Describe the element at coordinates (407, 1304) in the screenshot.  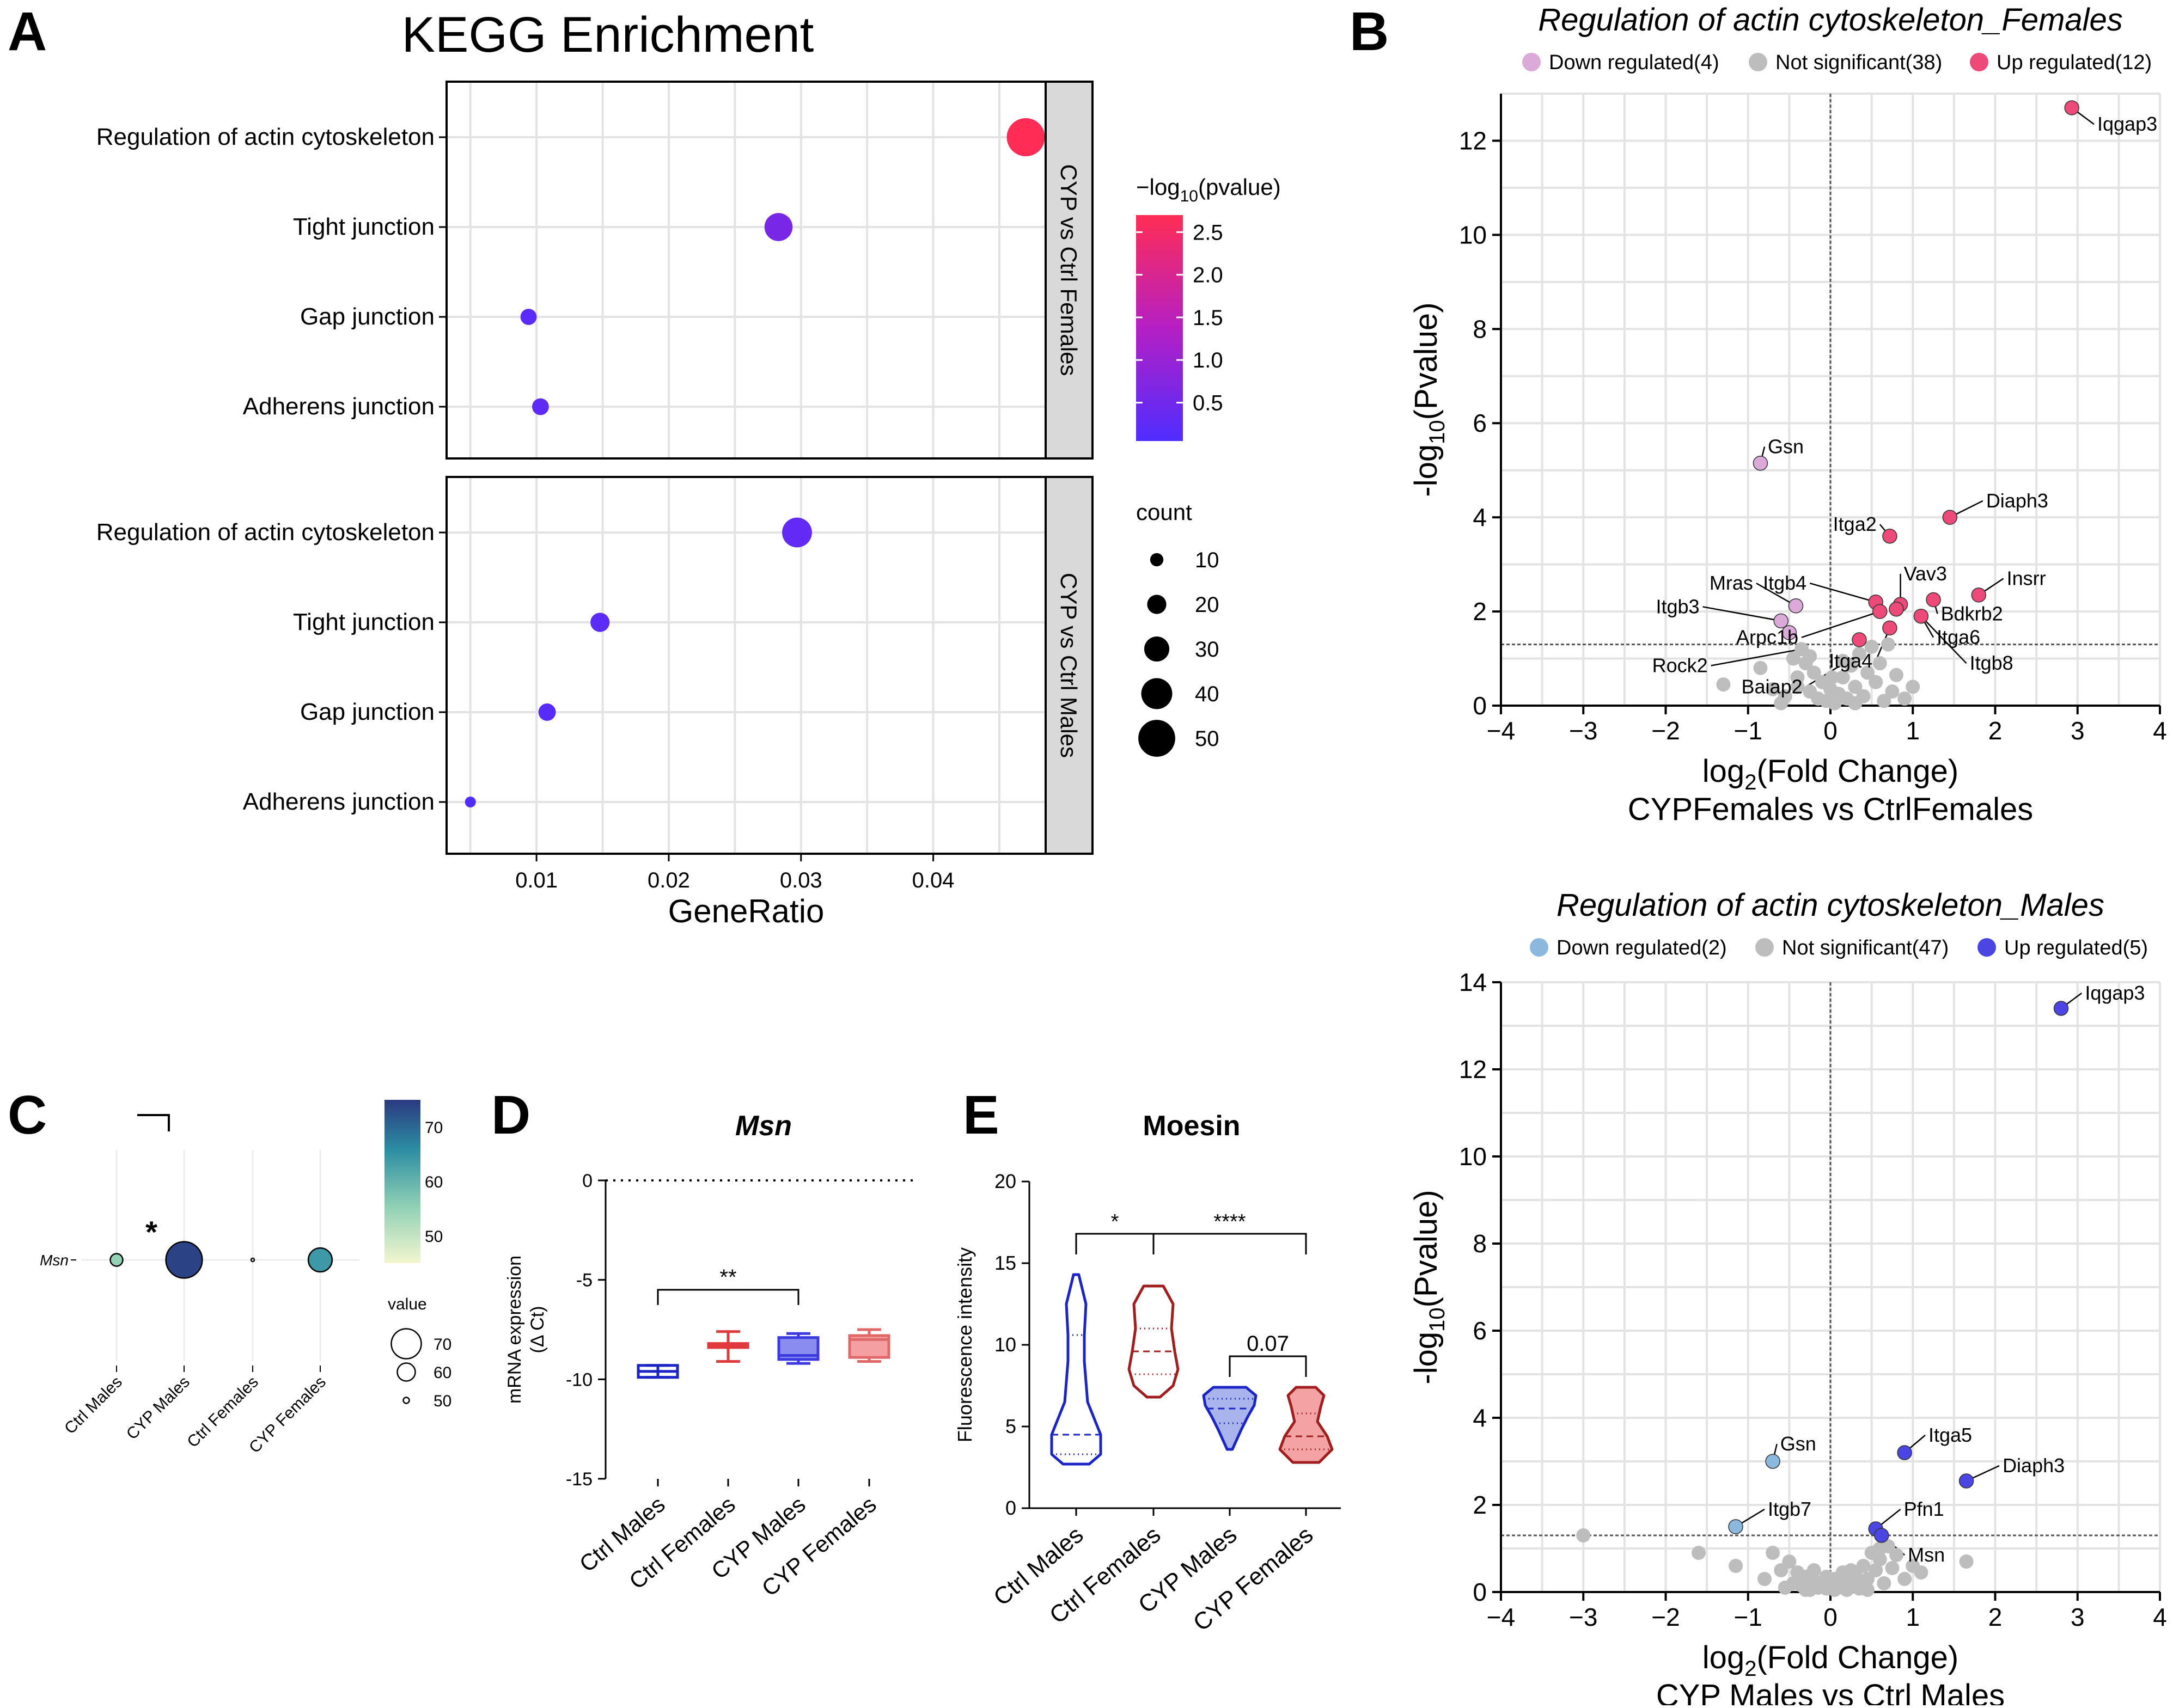
I see `c-size-legend-title: value` at that location.